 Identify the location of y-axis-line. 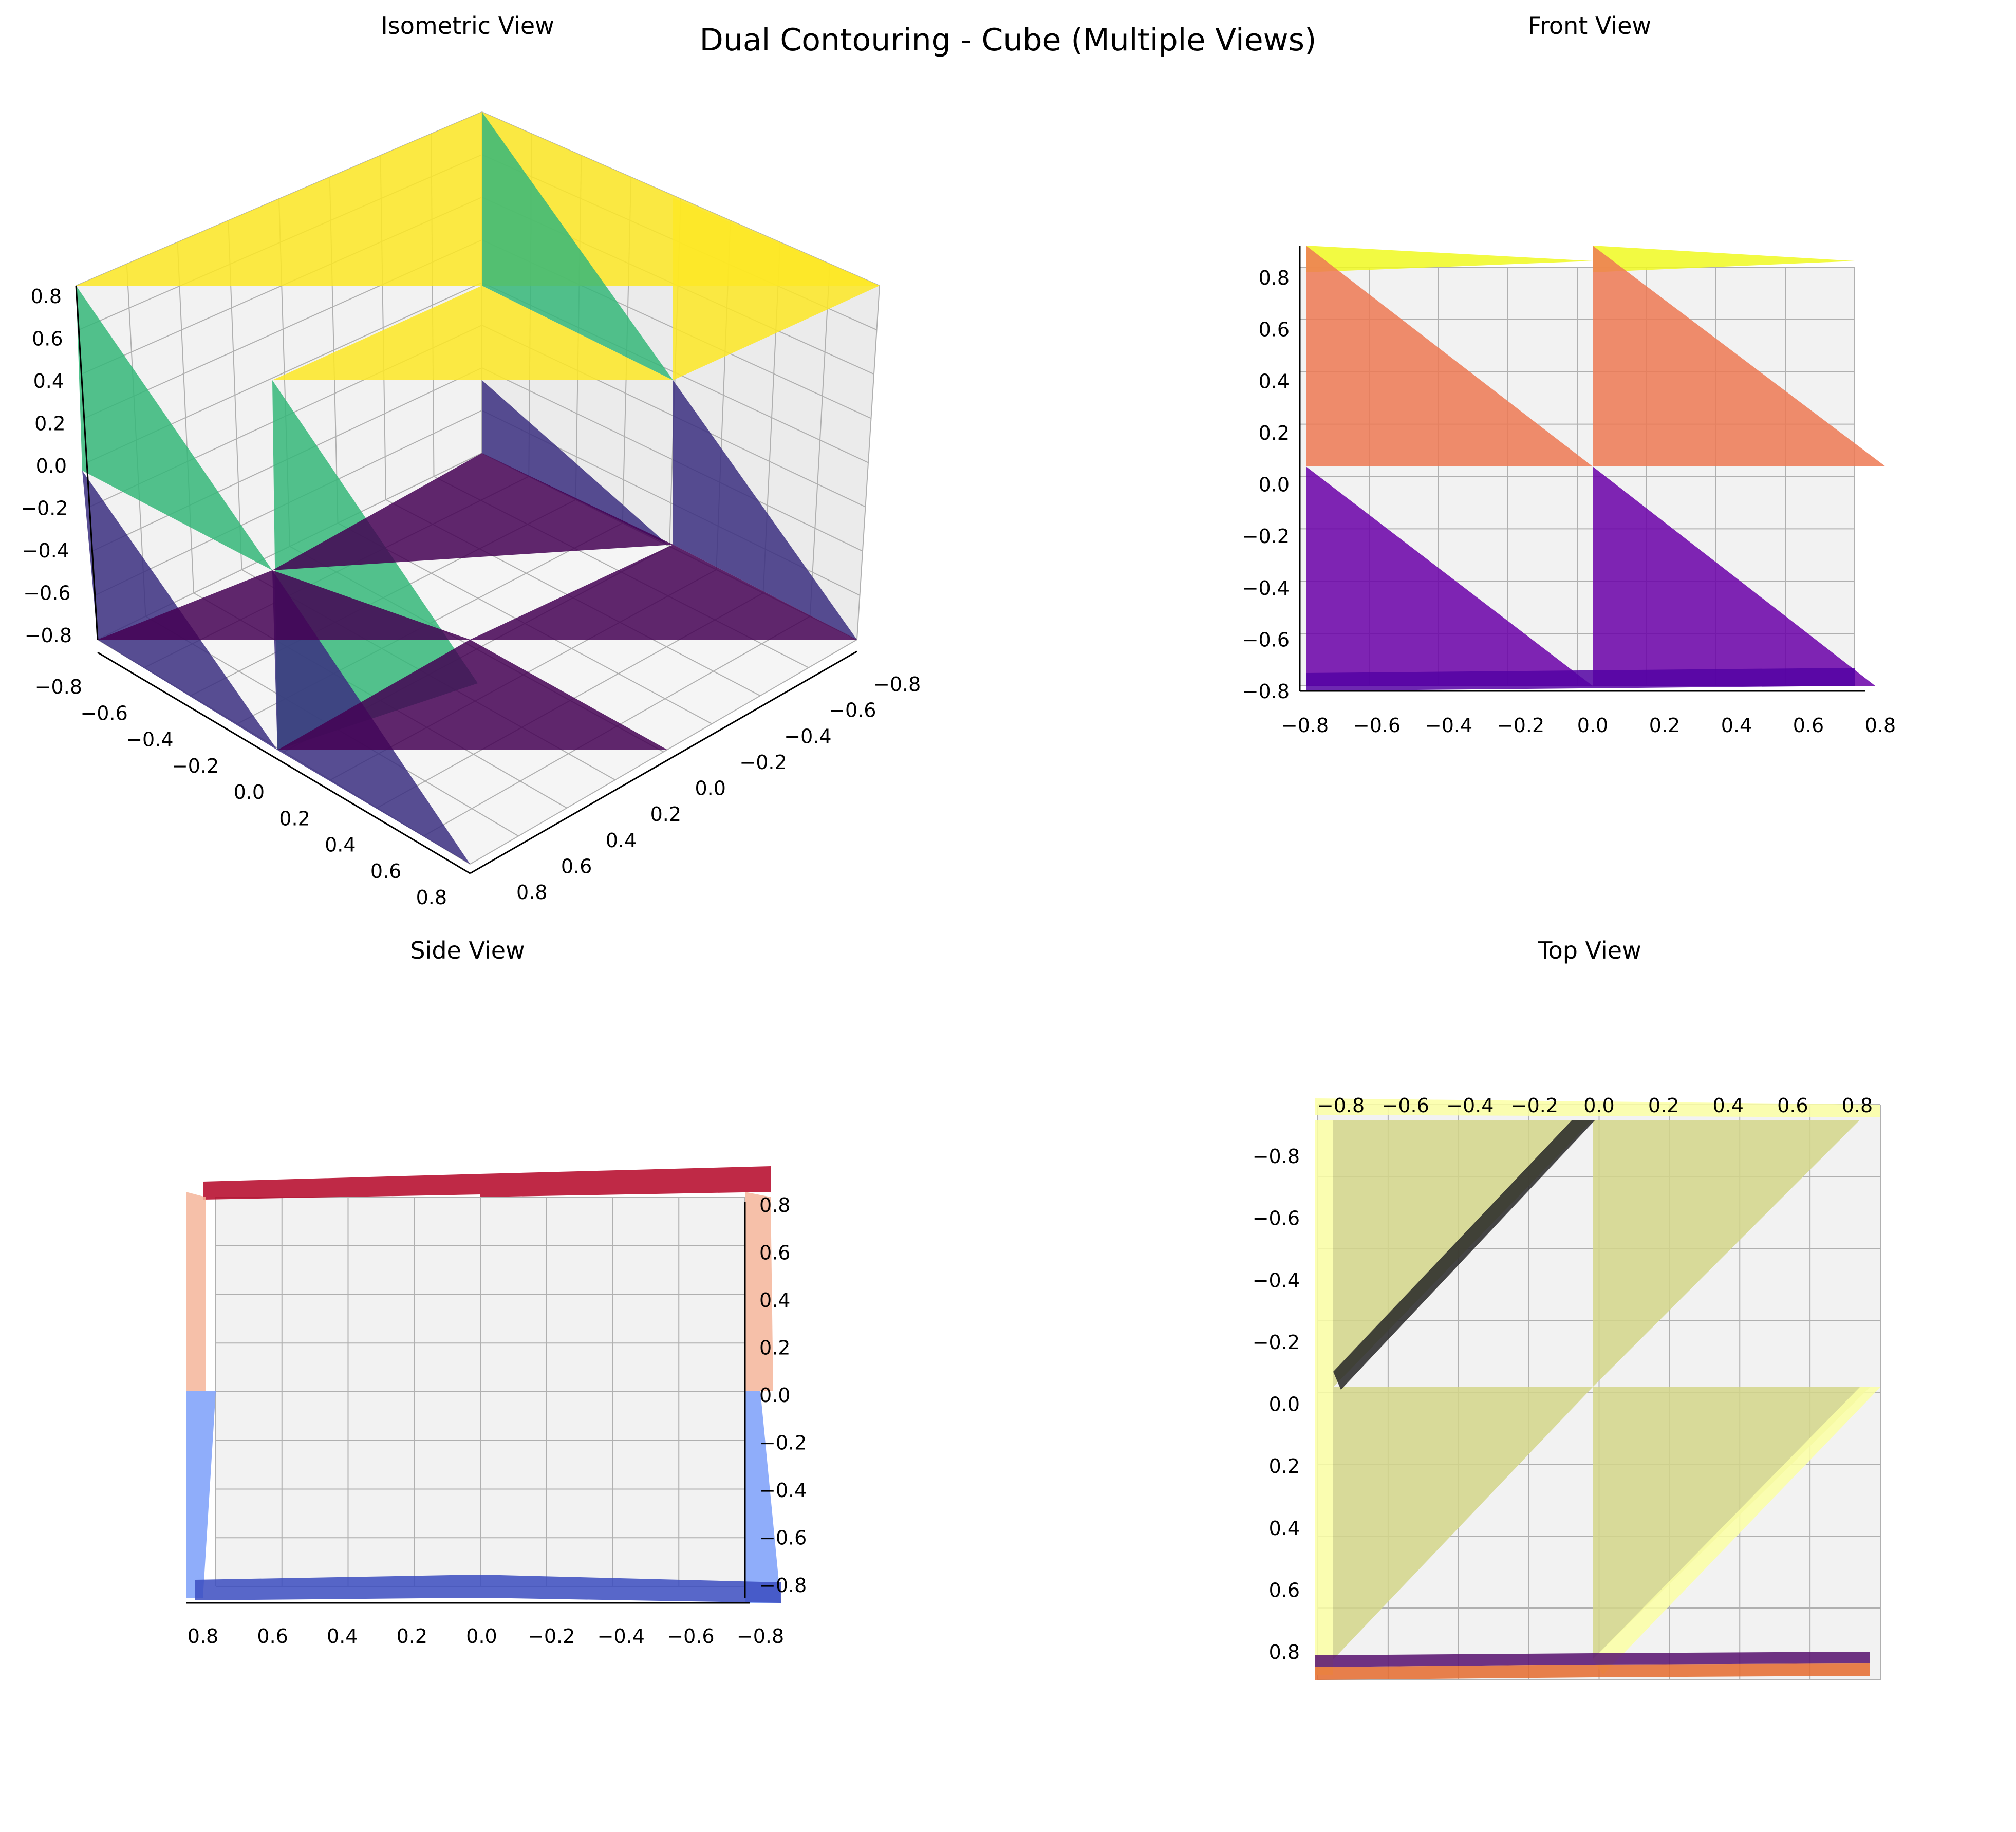
(663, 762).